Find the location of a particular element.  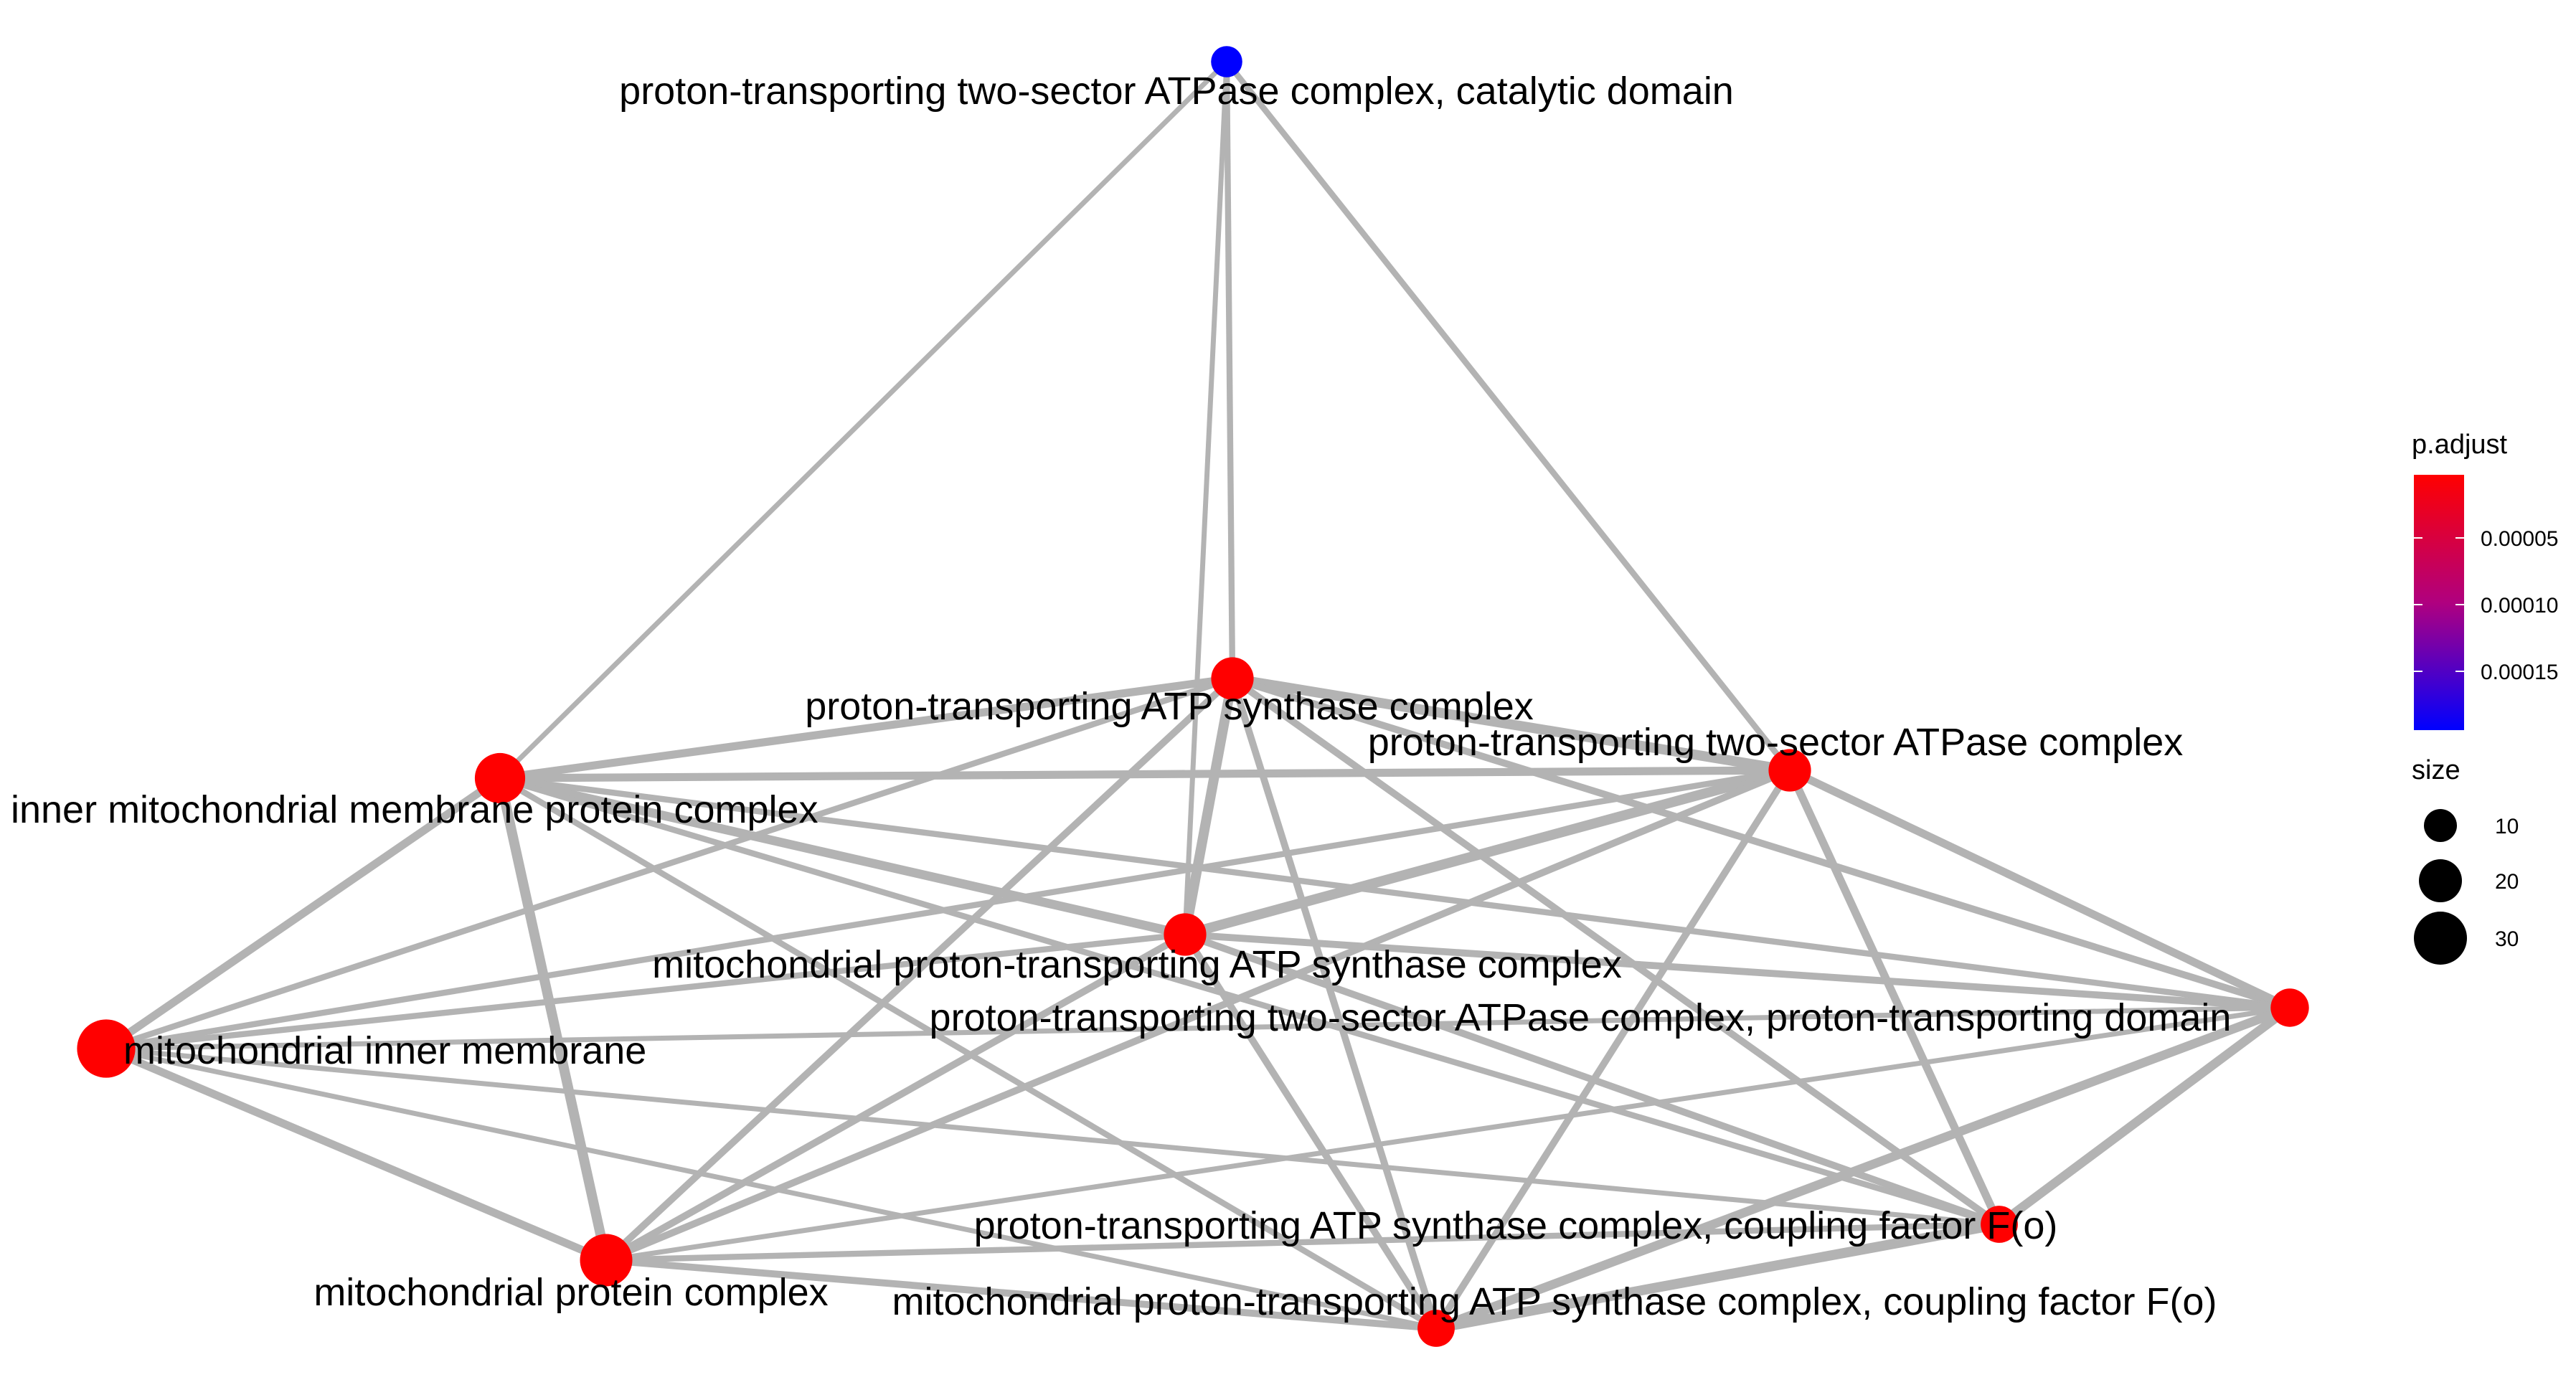

legend-color-tick: 0.00015 is located at coordinates (2519, 672).